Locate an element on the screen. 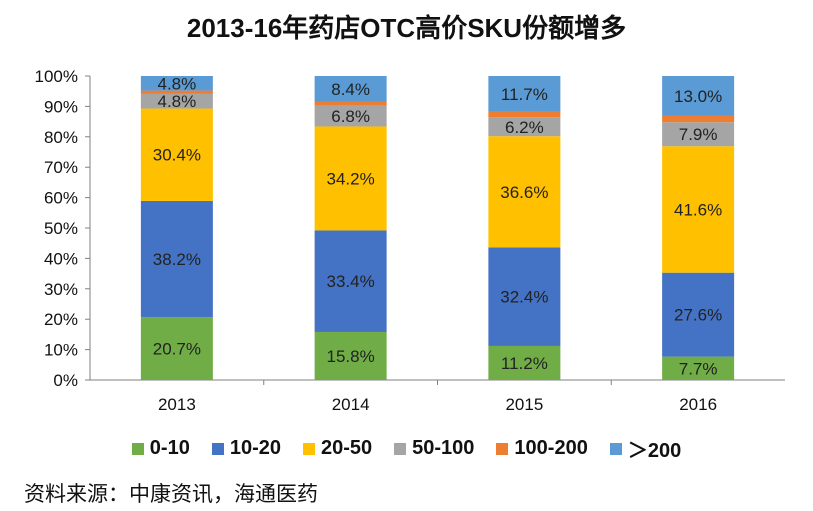  bar-segment-200-2013 is located at coordinates (176, 83).